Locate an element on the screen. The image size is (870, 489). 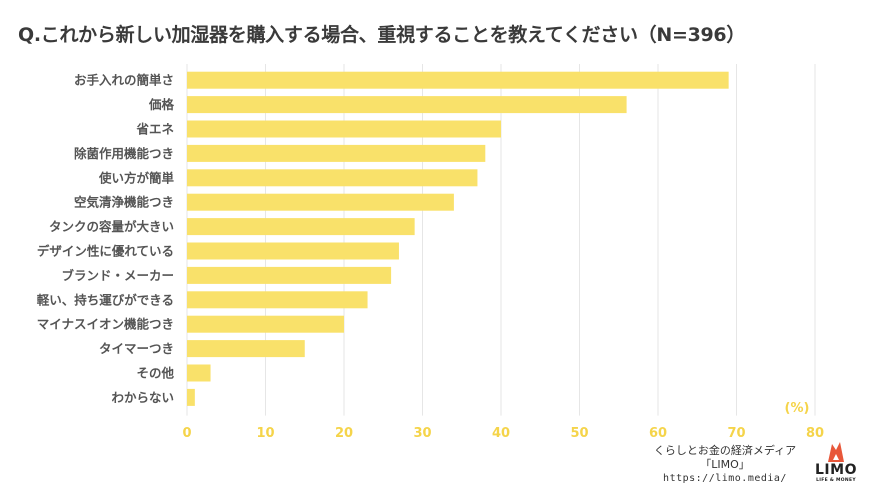
x-tick-label: 10 is located at coordinates (265, 433).